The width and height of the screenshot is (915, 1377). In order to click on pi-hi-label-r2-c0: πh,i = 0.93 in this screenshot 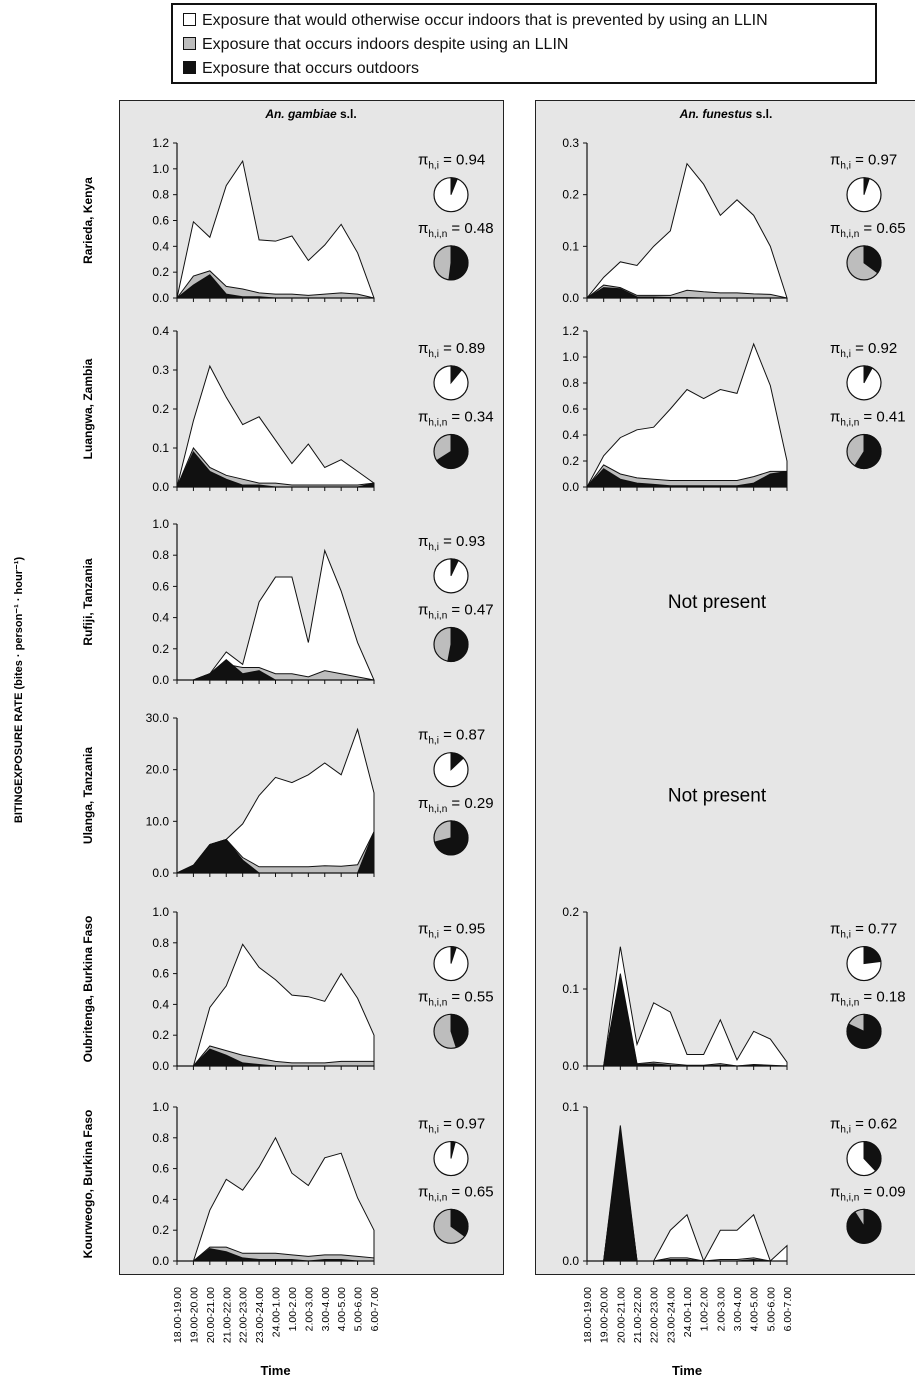, I will do `click(451, 543)`.